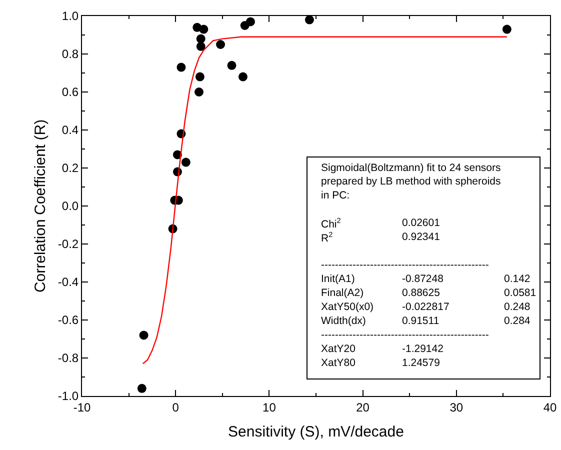 The height and width of the screenshot is (450, 561). I want to click on y-tick-label: -0.8, so click(68, 358).